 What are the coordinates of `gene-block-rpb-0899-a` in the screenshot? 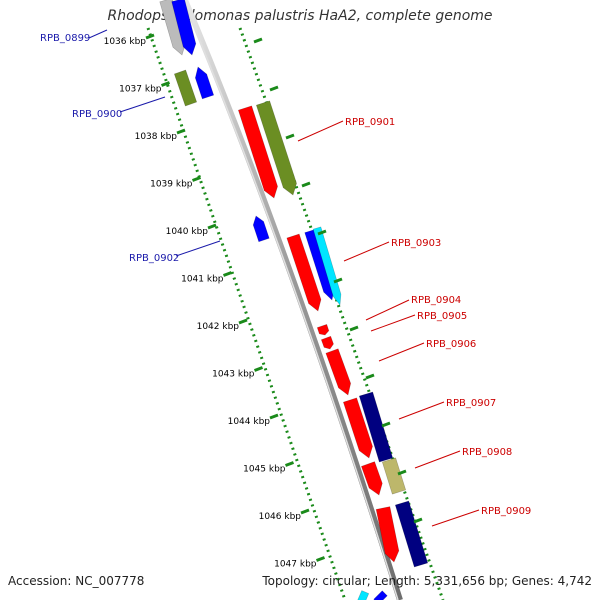 It's located at (172, 28).